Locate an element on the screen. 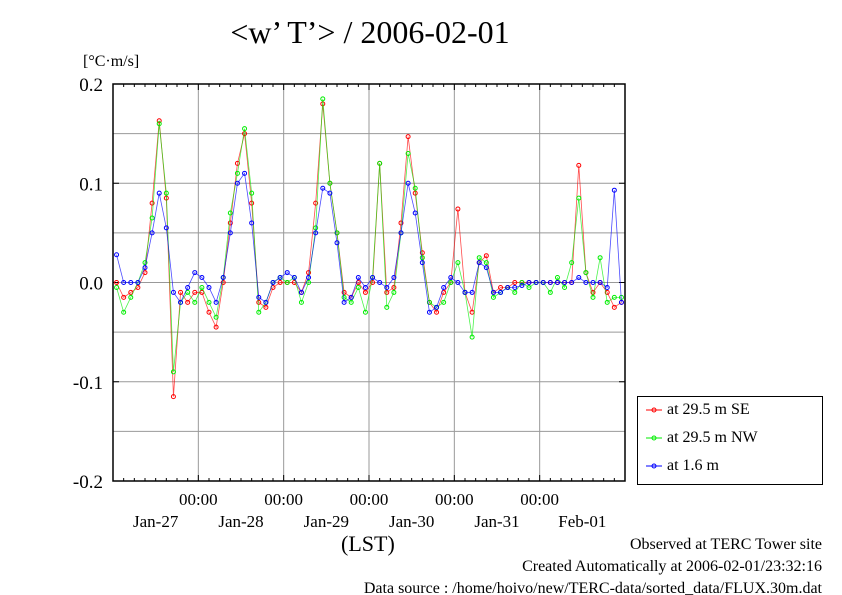 This screenshot has height=595, width=842. legend-item-nw: at 29.5 m NW is located at coordinates (702, 438).